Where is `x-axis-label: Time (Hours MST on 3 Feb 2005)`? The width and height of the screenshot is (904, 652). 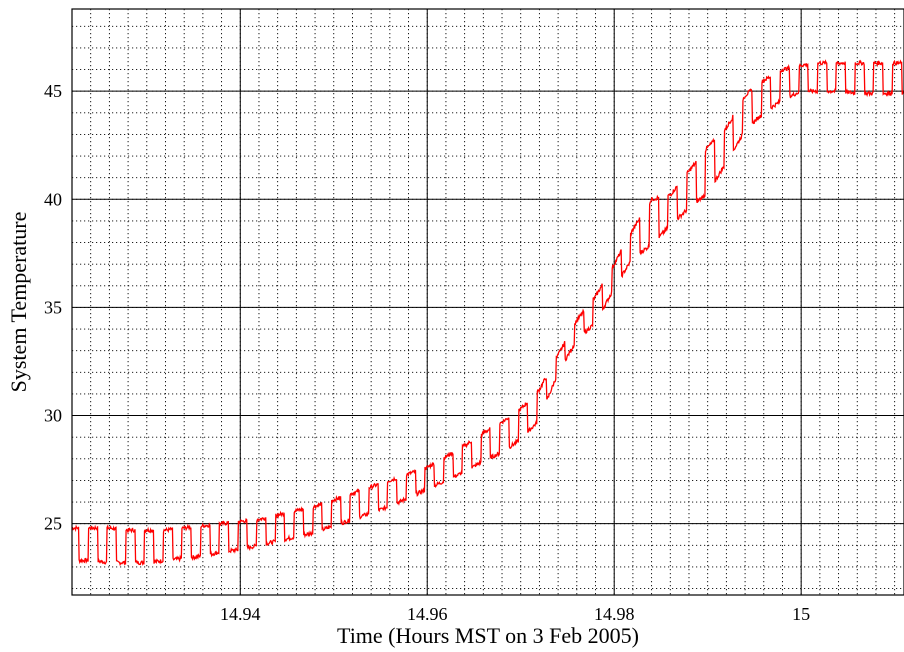 x-axis-label: Time (Hours MST on 3 Feb 2005) is located at coordinates (488, 635).